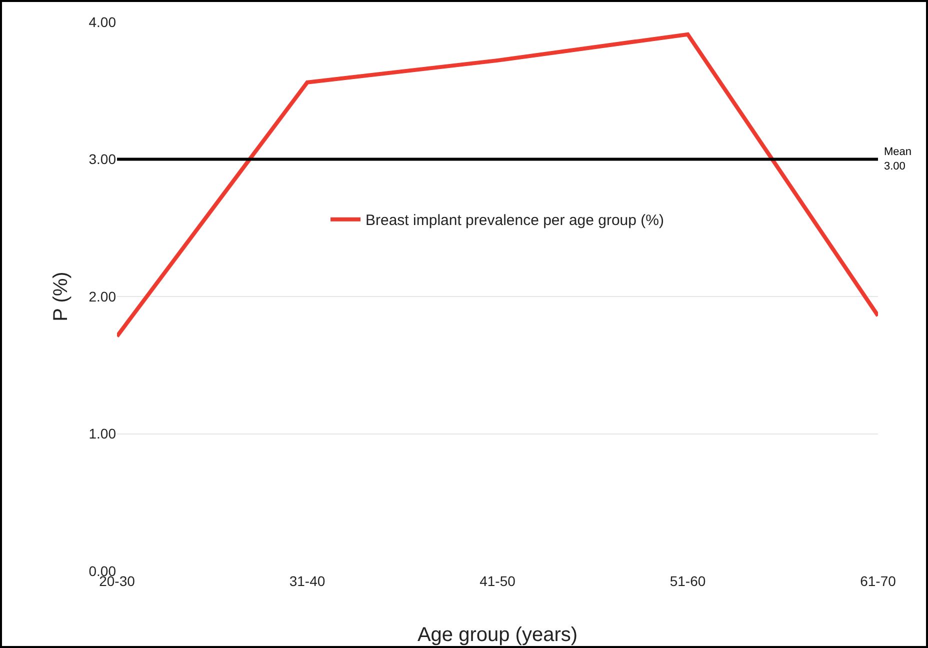 Image resolution: width=928 pixels, height=648 pixels. Describe the element at coordinates (102, 159) in the screenshot. I see `y-tick-label: 3.00` at that location.